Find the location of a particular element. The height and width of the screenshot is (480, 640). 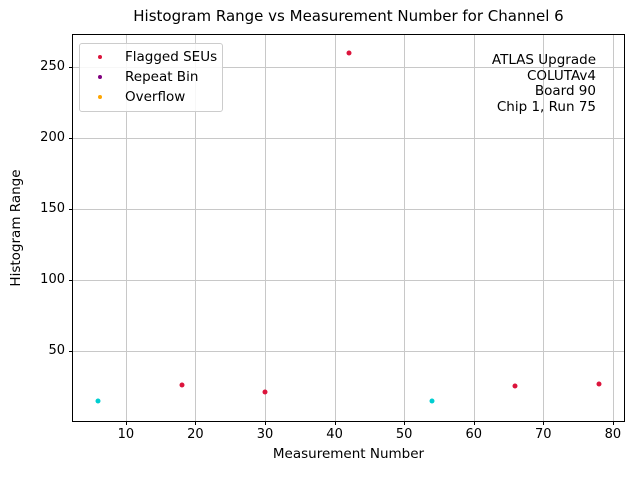

x-tick-label: 10 is located at coordinates (126, 434).